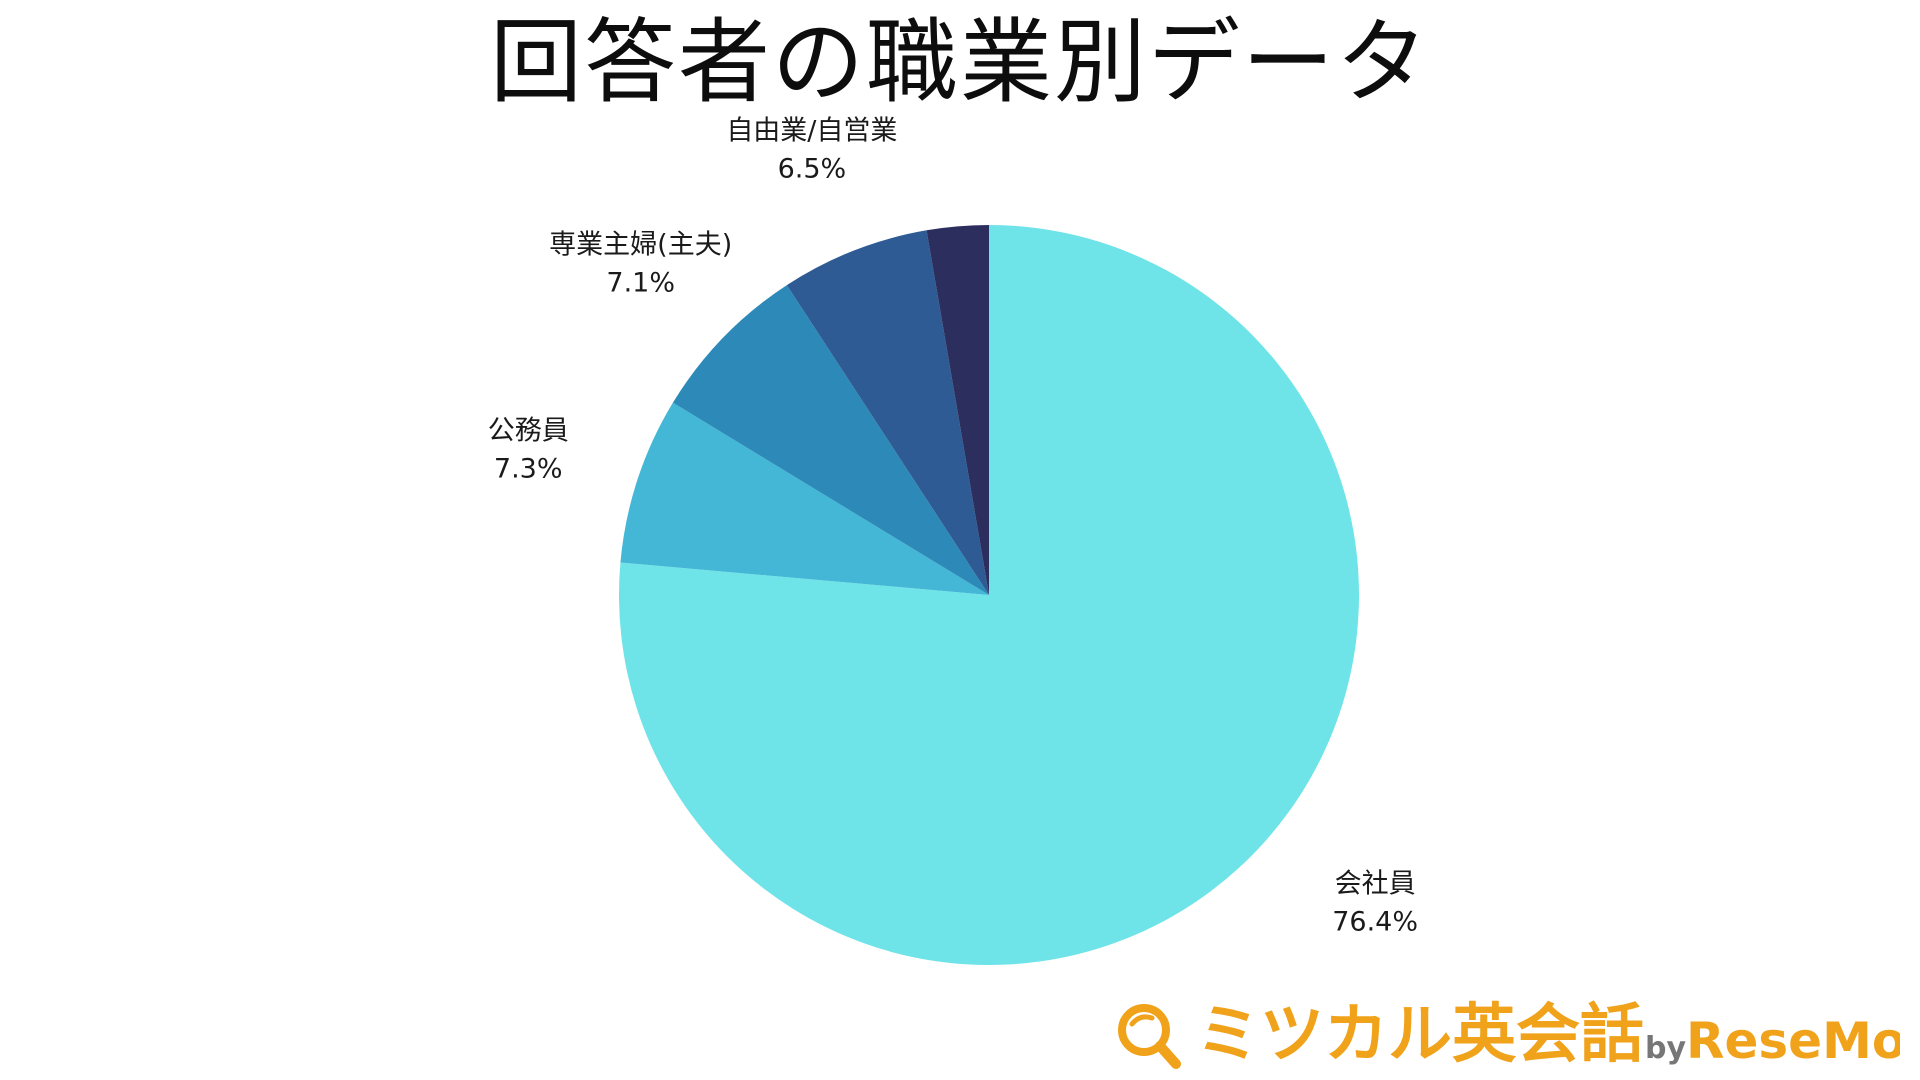 This screenshot has height=1080, width=1920. What do you see at coordinates (640, 244) in the screenshot?
I see `slice-name-label: 専業主婦(主夫)` at bounding box center [640, 244].